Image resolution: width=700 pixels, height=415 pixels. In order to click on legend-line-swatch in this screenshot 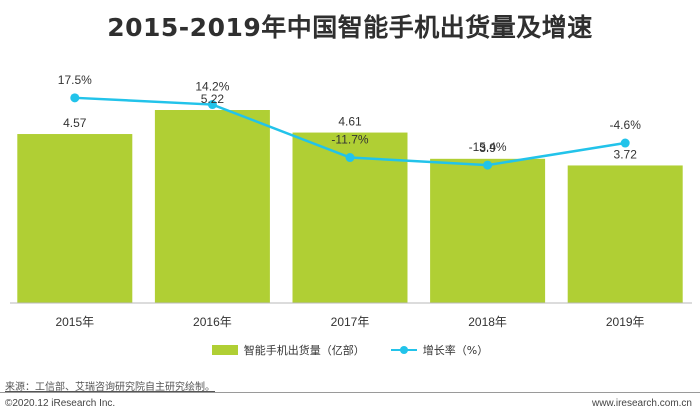, I will do `click(403, 350)`.